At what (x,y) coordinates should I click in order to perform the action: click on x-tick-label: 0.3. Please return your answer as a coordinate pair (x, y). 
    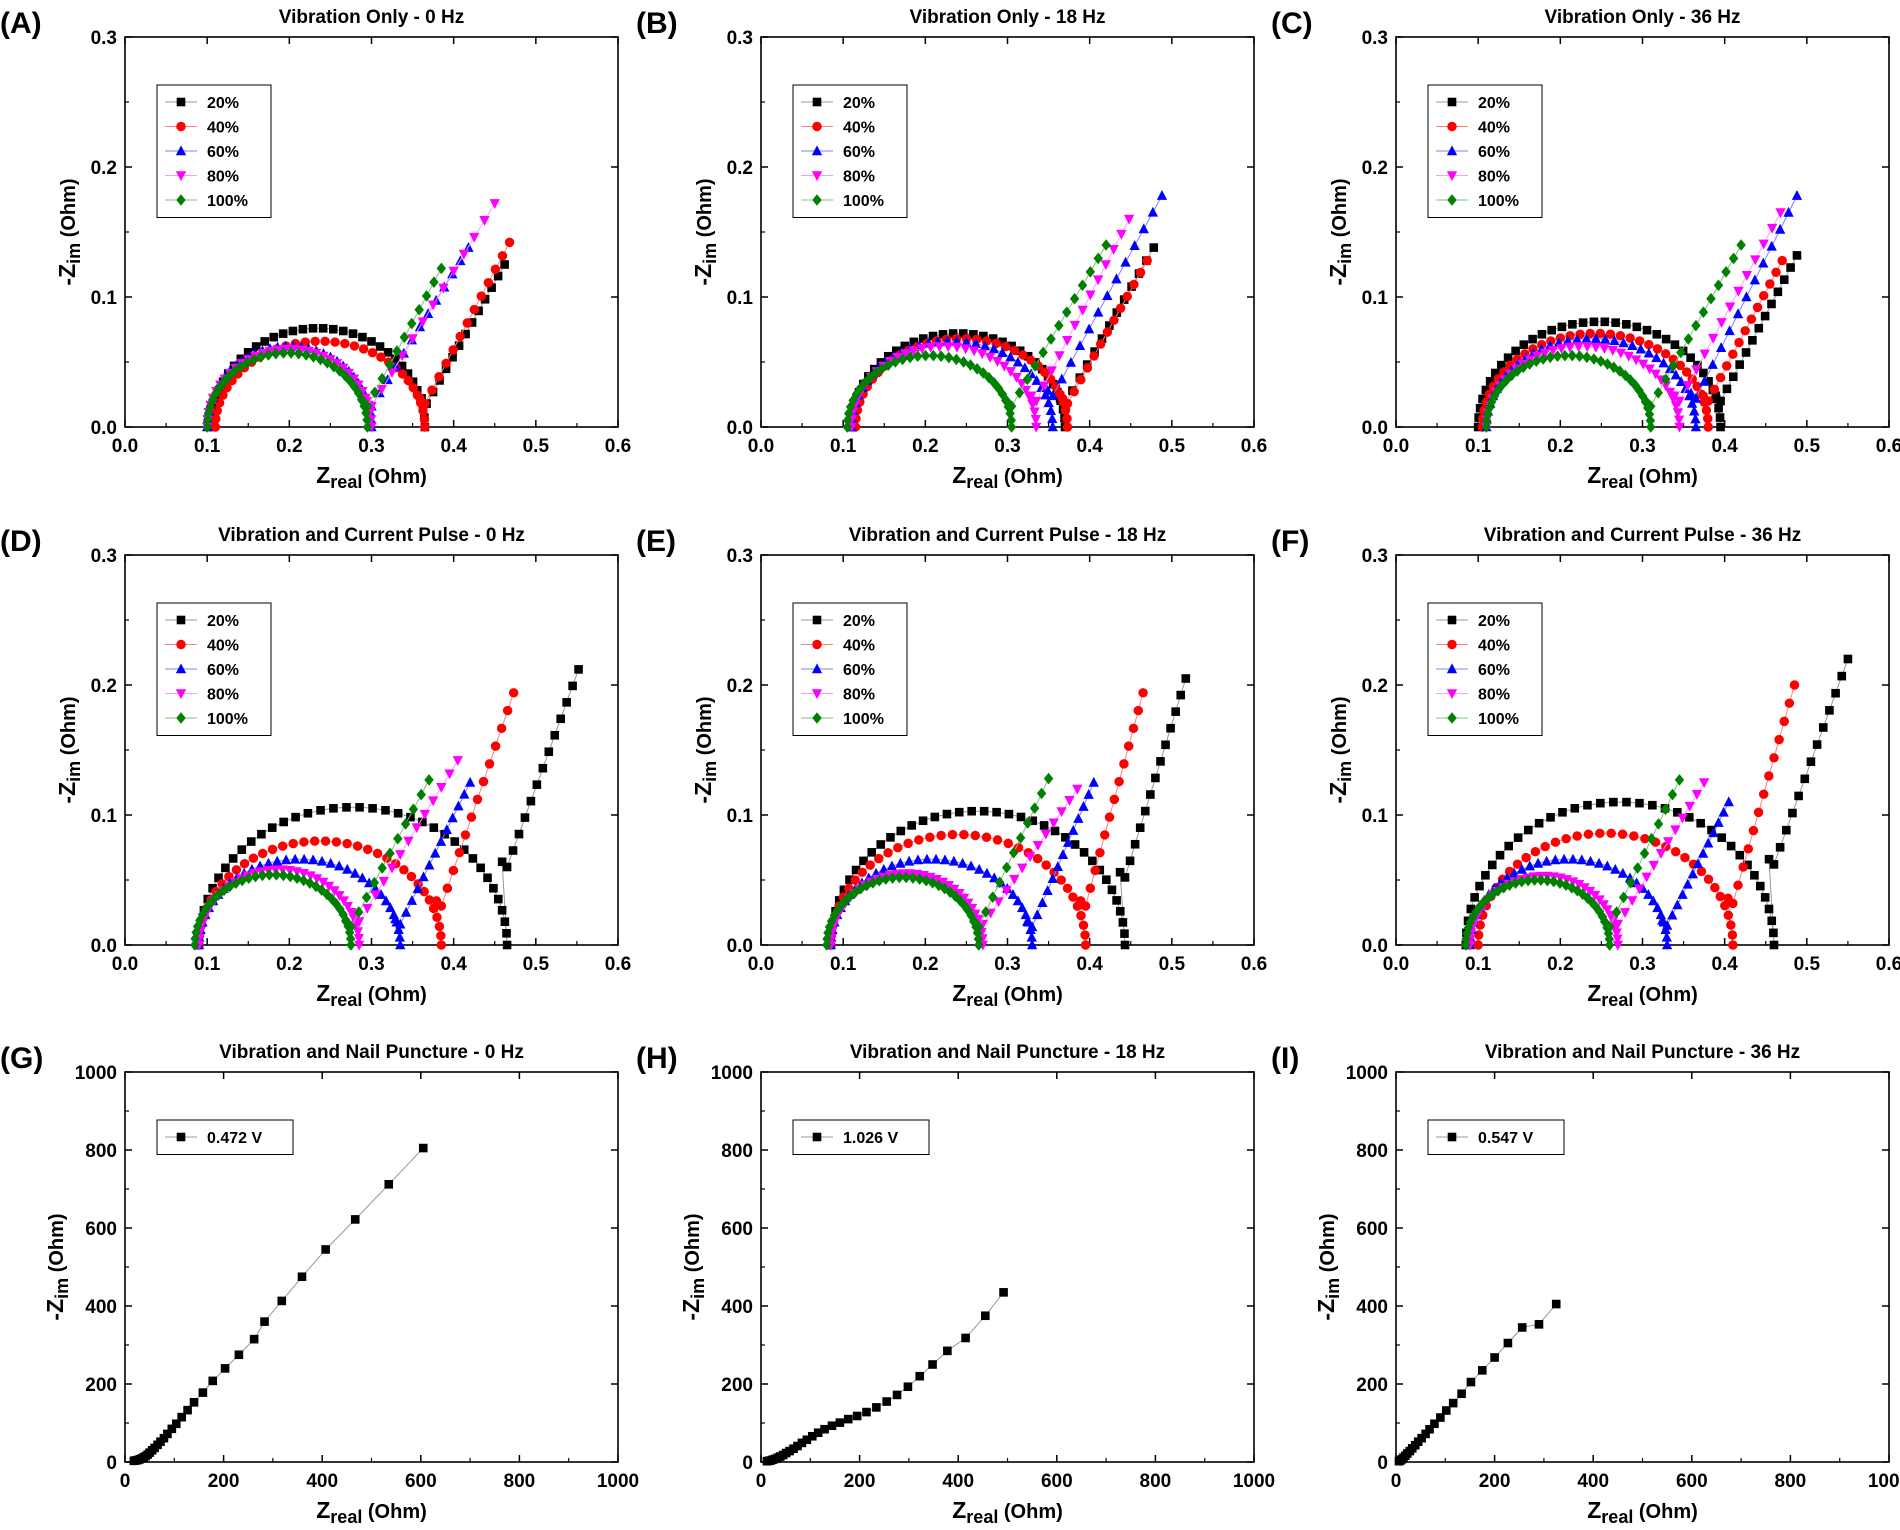
    Looking at the image, I should click on (371, 964).